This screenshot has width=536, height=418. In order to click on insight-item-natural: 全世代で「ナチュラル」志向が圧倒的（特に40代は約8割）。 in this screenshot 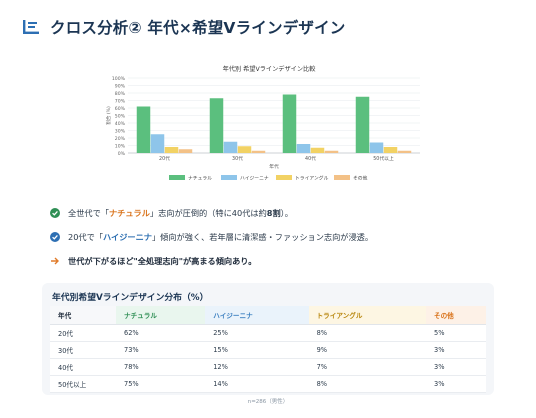, I will do `click(280, 213)`.